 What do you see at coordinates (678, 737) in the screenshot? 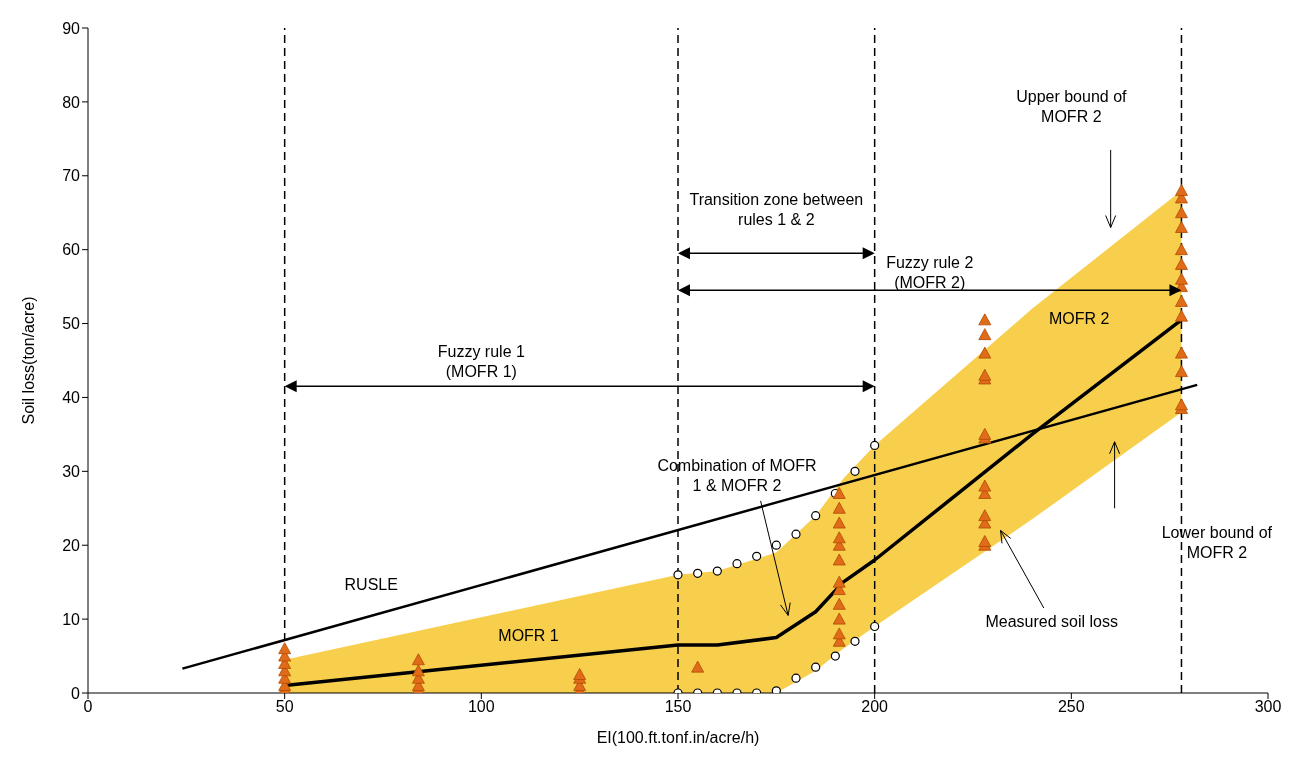
I see `x-axis-title: EI(100.ft.tonf.in/acre/h)` at bounding box center [678, 737].